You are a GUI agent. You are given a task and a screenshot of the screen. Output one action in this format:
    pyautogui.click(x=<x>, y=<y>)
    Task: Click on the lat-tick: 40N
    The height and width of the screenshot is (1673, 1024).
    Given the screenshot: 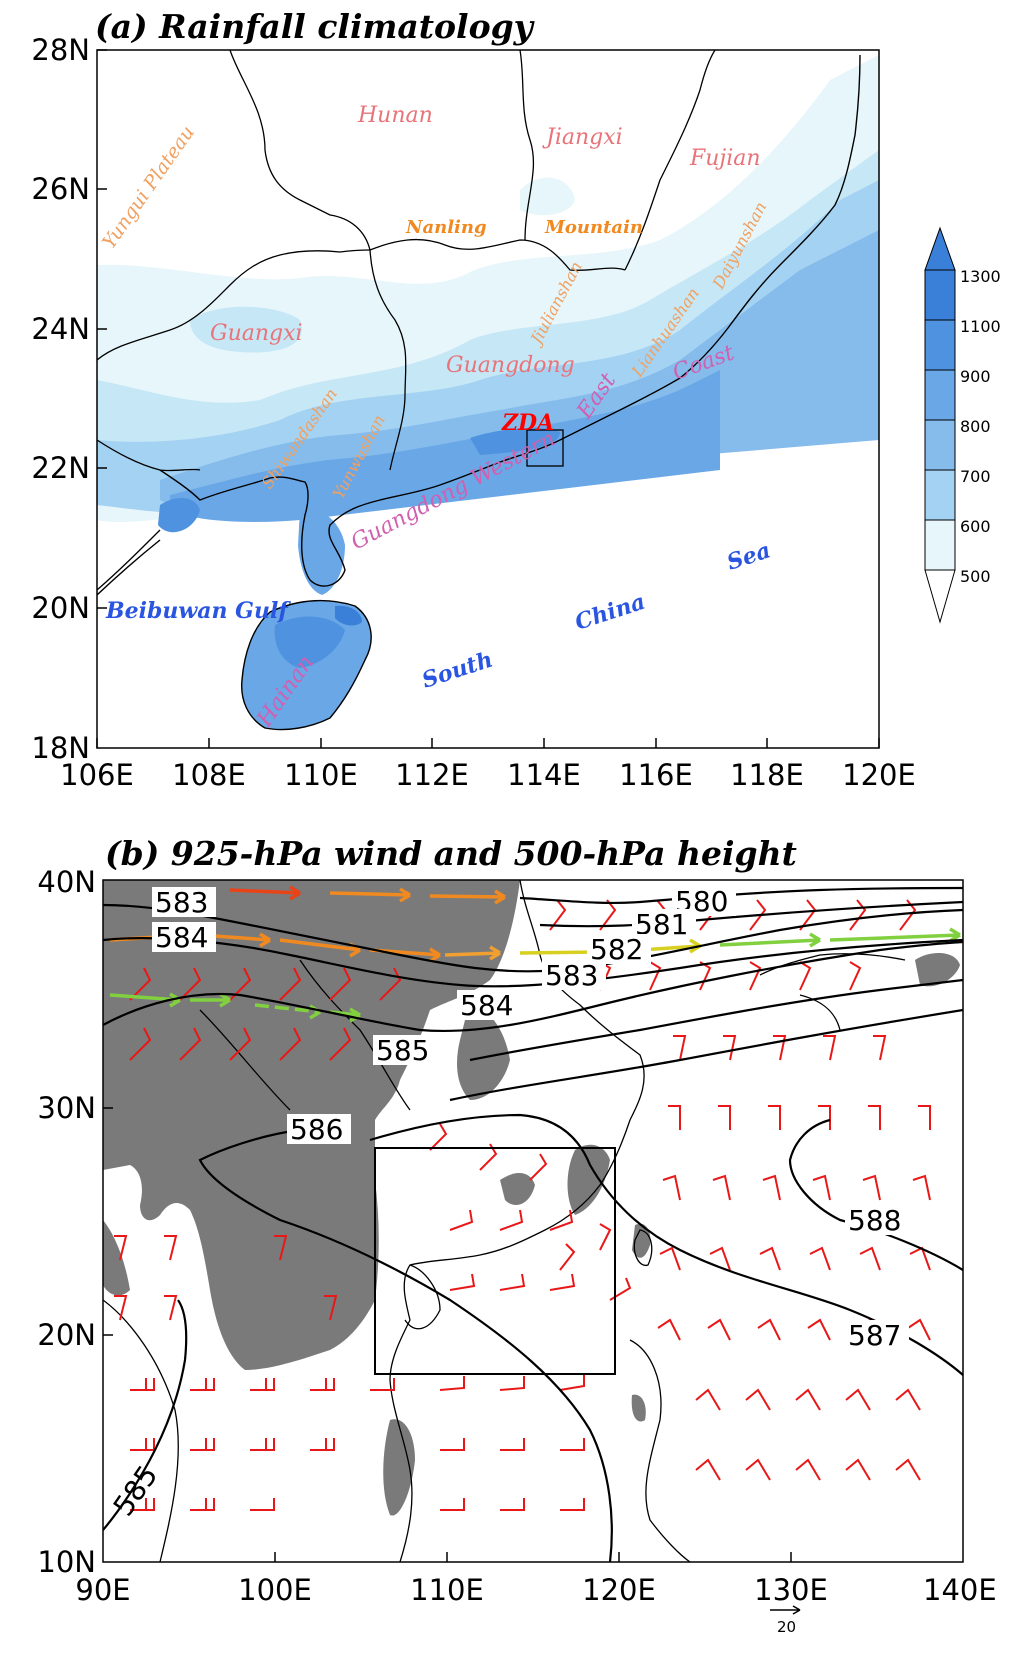 What is the action you would take?
    pyautogui.click(x=66, y=882)
    